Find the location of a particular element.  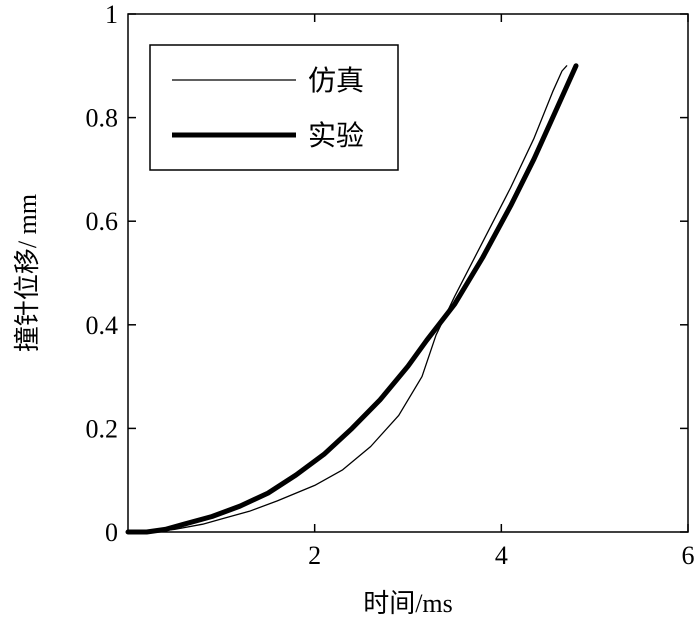

x-tick-label: 6 is located at coordinates (688, 555).